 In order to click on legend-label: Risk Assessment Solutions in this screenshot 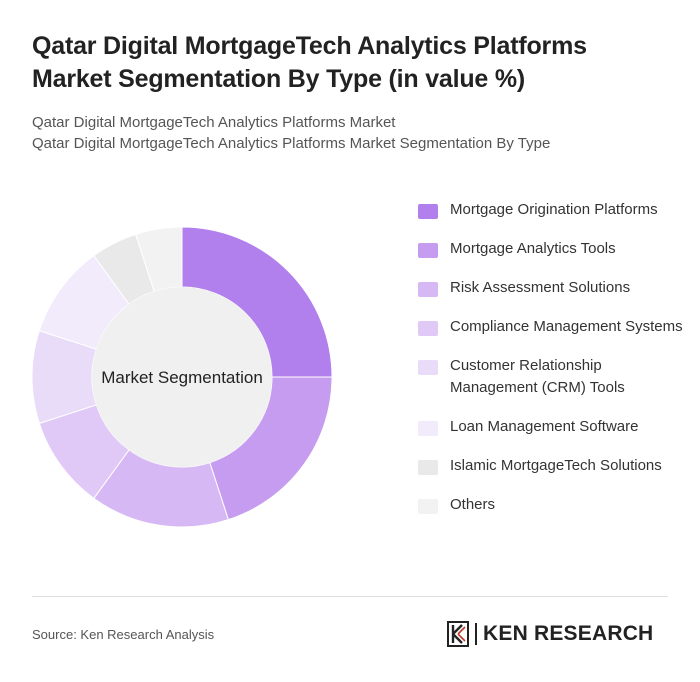, I will do `click(540, 287)`.